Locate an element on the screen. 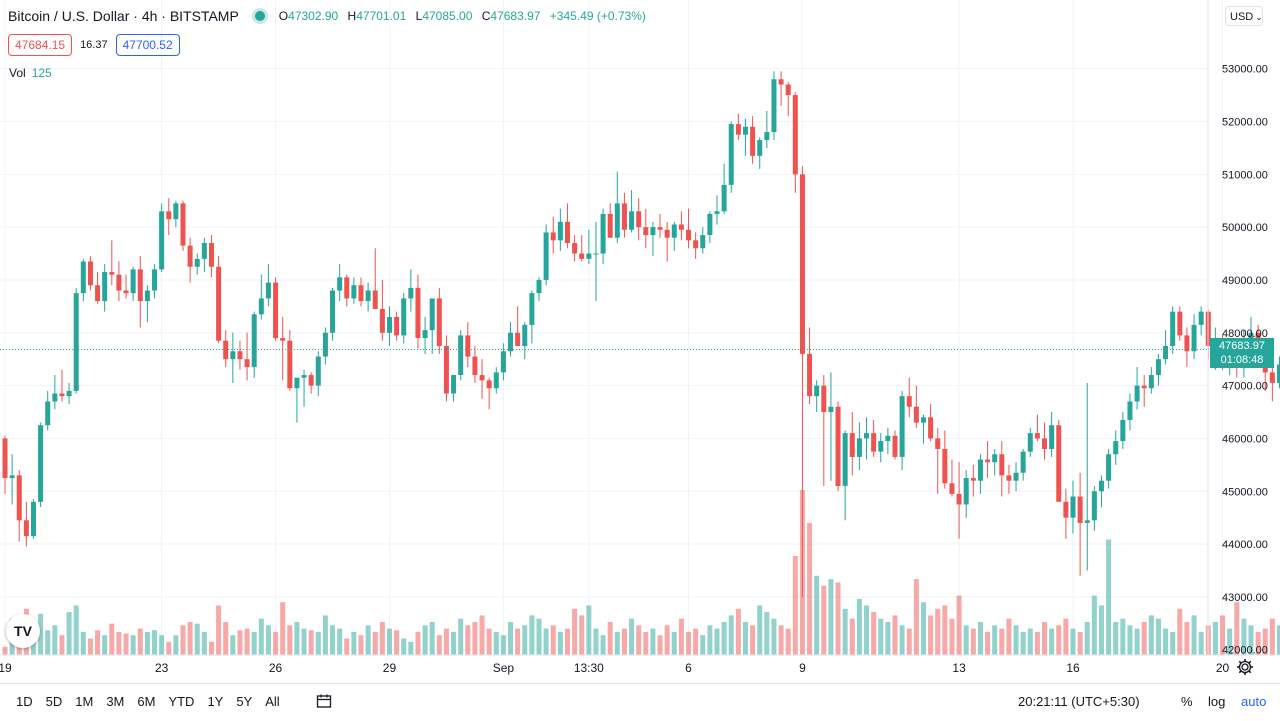 The height and width of the screenshot is (721, 1280). sell-price-button: 47684.15 is located at coordinates (40, 45).